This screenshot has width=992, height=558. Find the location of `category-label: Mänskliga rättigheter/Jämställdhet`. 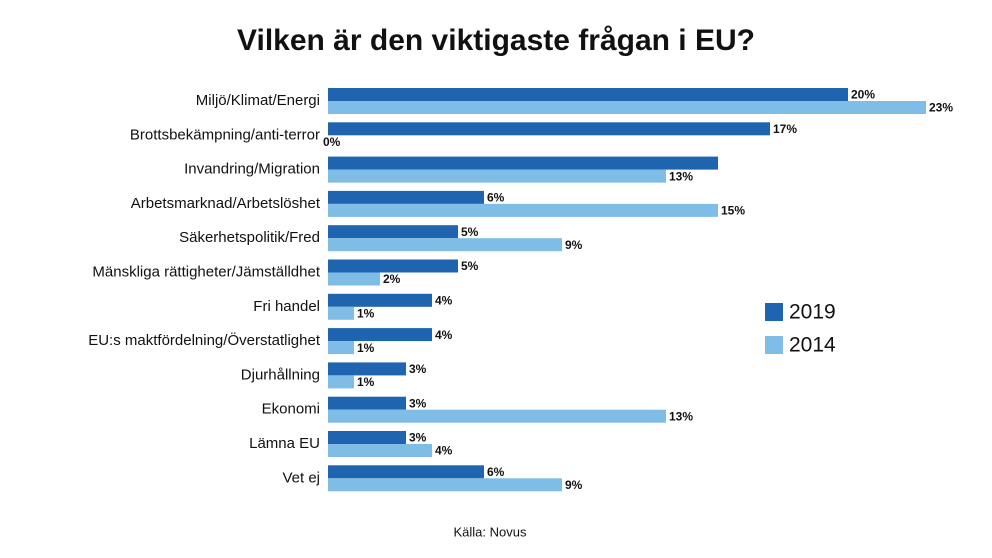

category-label: Mänskliga rättigheter/Jämställdhet is located at coordinates (206, 271).